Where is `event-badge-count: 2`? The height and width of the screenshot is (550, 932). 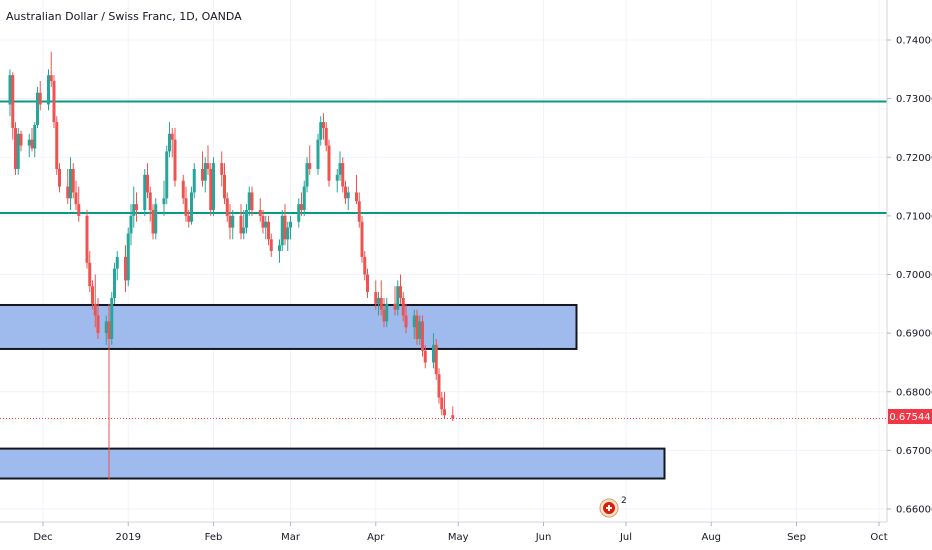 event-badge-count: 2 is located at coordinates (624, 501).